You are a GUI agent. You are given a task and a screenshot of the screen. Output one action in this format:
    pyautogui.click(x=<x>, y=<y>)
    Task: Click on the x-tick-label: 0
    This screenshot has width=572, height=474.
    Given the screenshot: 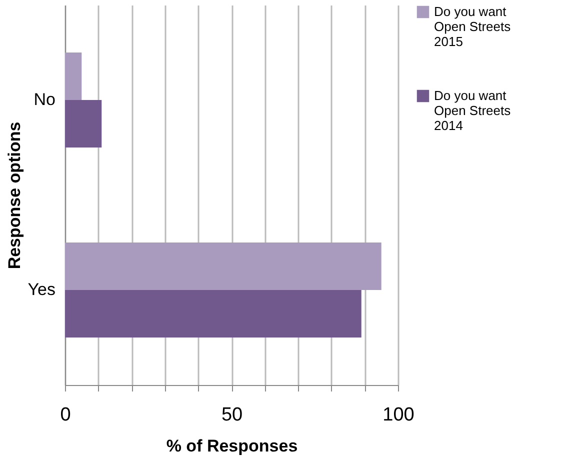 What is the action you would take?
    pyautogui.click(x=65, y=415)
    